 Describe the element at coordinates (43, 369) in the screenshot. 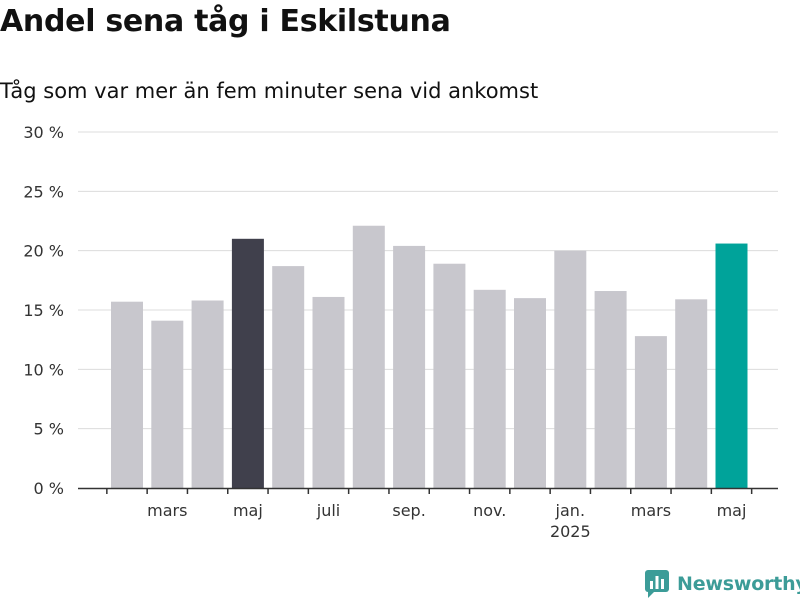

I see `y-tick-label: 10 %` at that location.